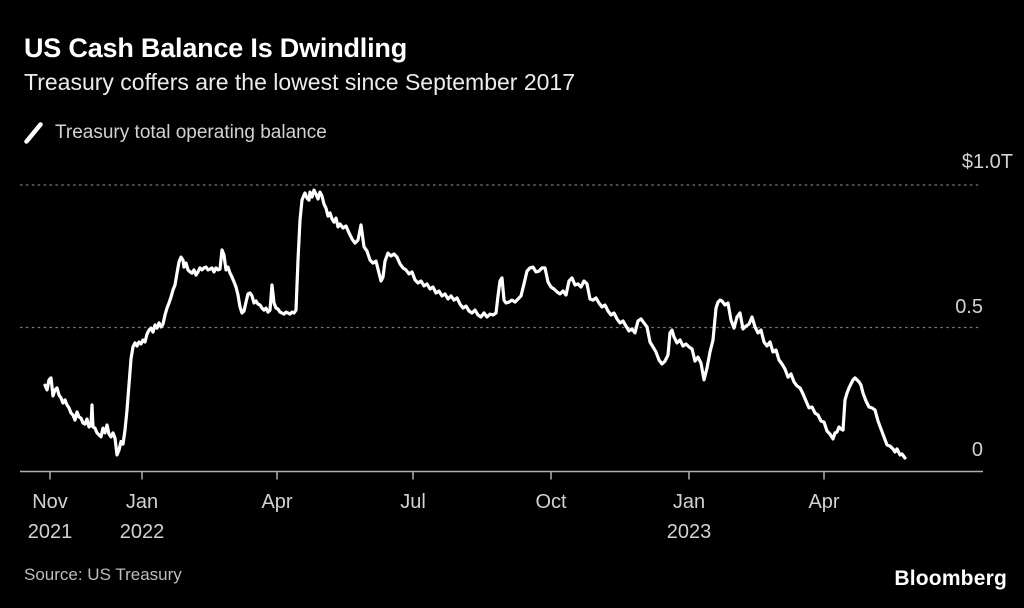  Describe the element at coordinates (689, 532) in the screenshot. I see `x-tick-year: 2023` at that location.